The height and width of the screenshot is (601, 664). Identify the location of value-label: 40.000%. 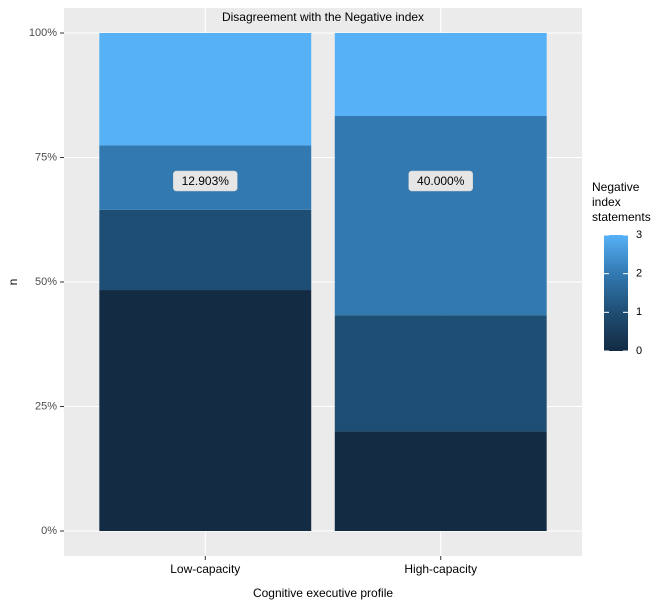
(441, 181).